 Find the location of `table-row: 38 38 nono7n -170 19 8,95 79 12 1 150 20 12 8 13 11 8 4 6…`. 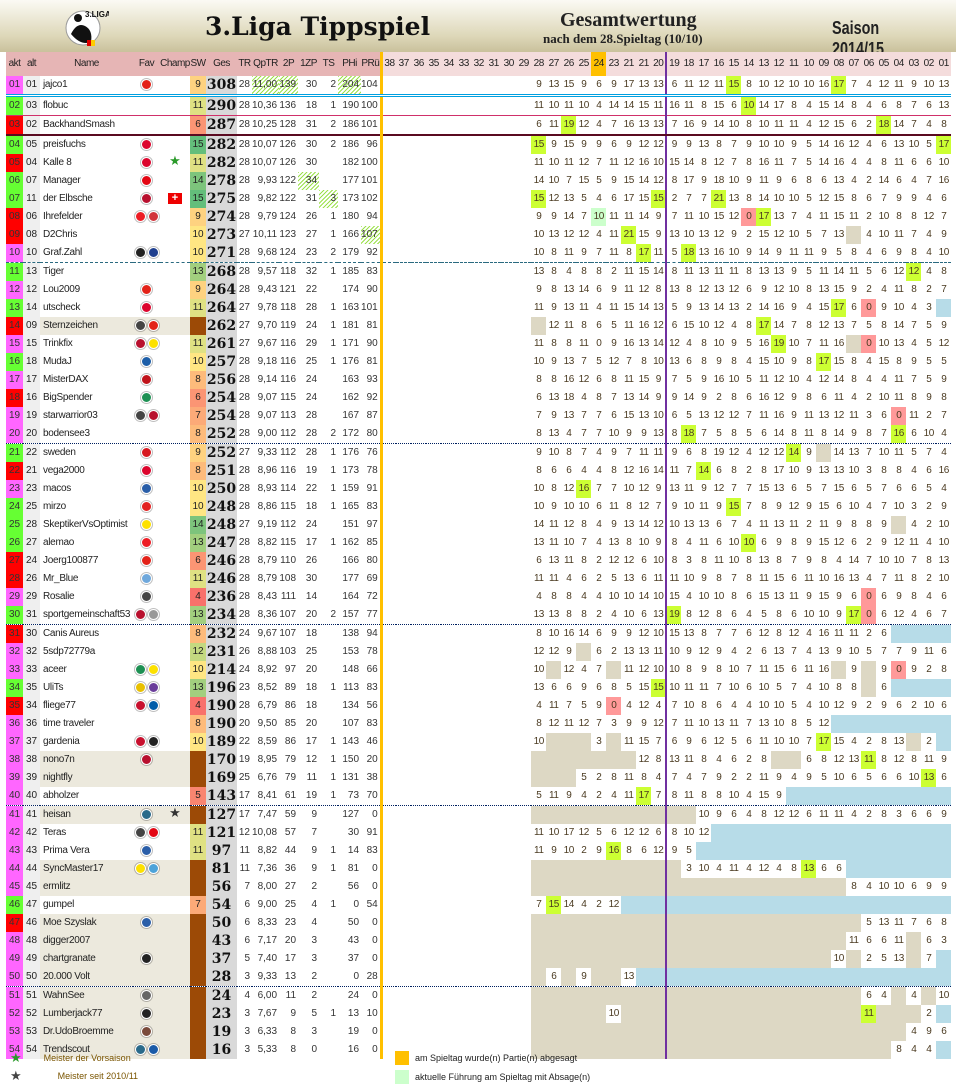

table-row: 38 38 nono7n -170 19 8,95 79 12 1 150 20 12 8 13 11 8 4 6… is located at coordinates (478, 760).